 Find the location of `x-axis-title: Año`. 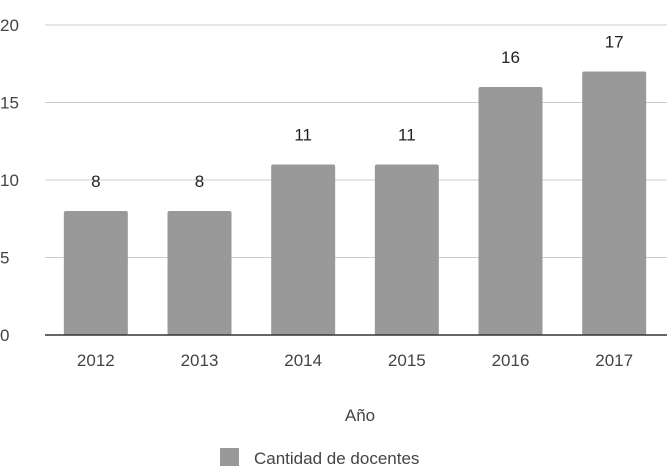

x-axis-title: Año is located at coordinates (360, 415).